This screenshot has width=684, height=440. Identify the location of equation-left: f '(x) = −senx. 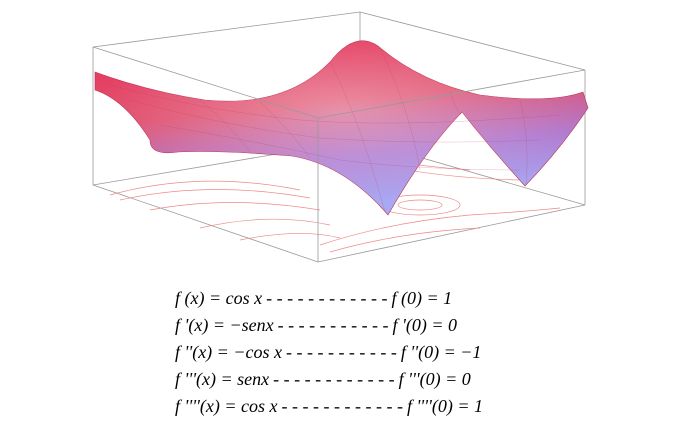
(224, 325).